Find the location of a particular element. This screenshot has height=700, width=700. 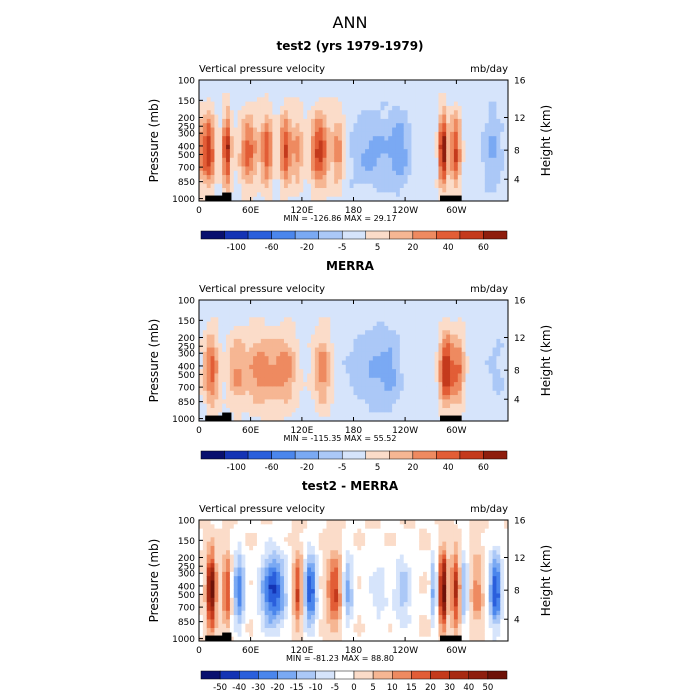

x-tick-label: 180 is located at coordinates (353, 211).